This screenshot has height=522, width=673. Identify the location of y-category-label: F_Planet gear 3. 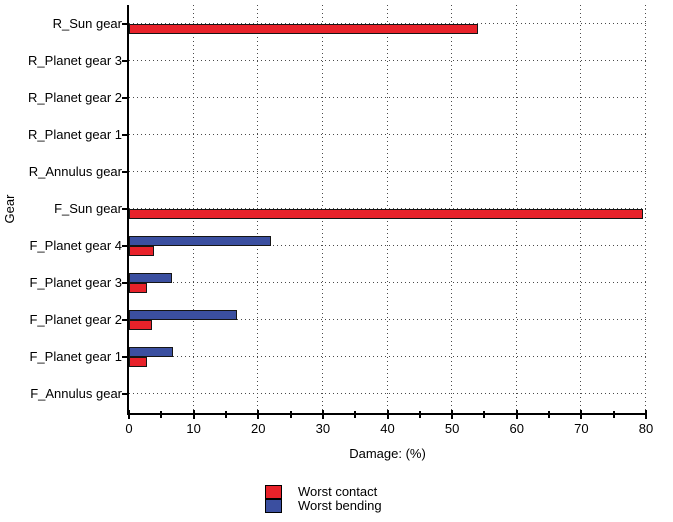
(75, 283).